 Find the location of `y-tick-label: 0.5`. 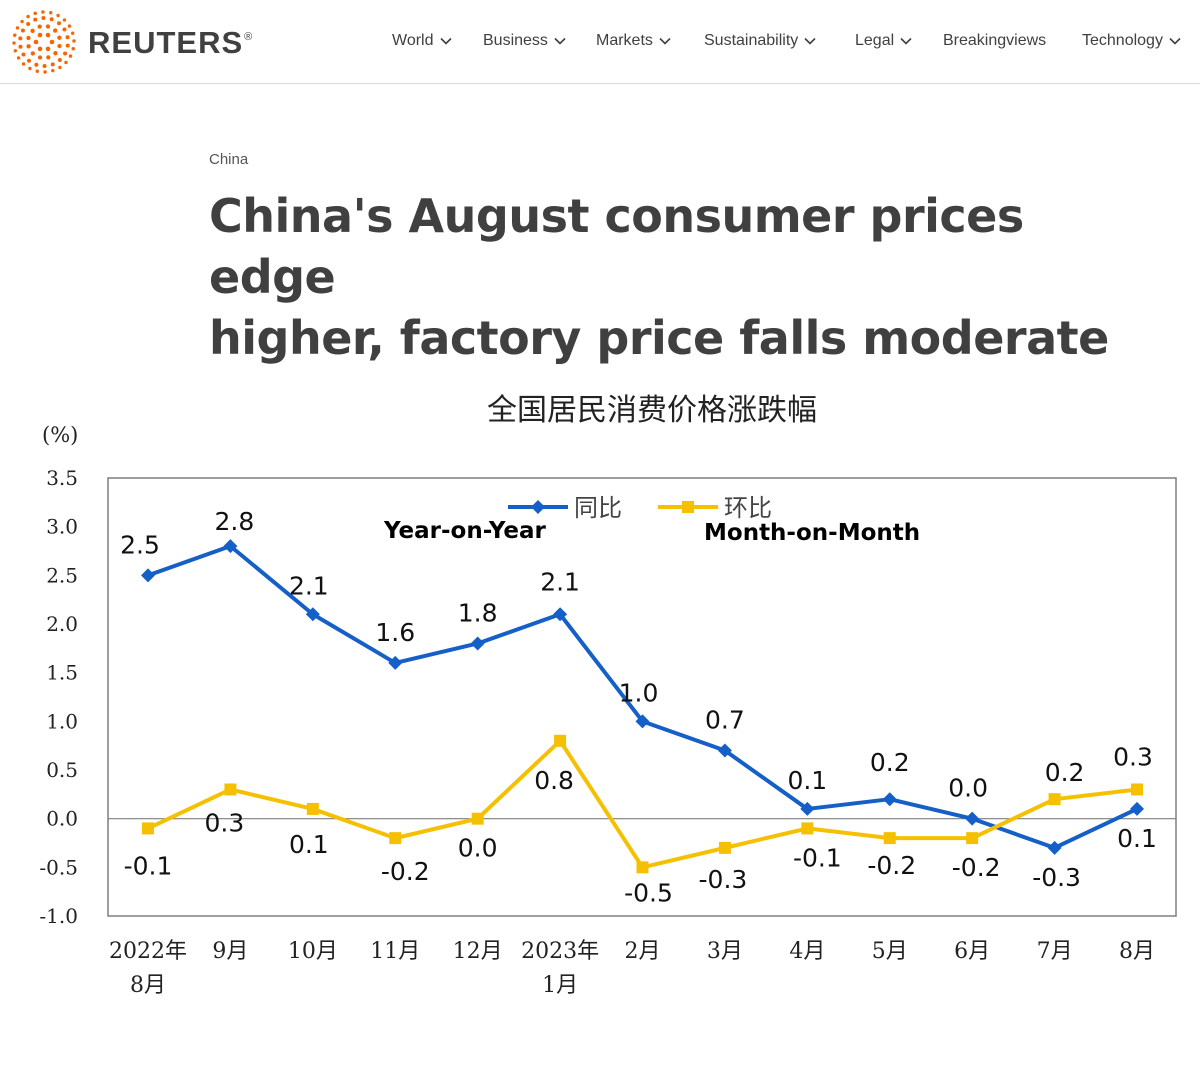

y-tick-label: 0.5 is located at coordinates (62, 770).